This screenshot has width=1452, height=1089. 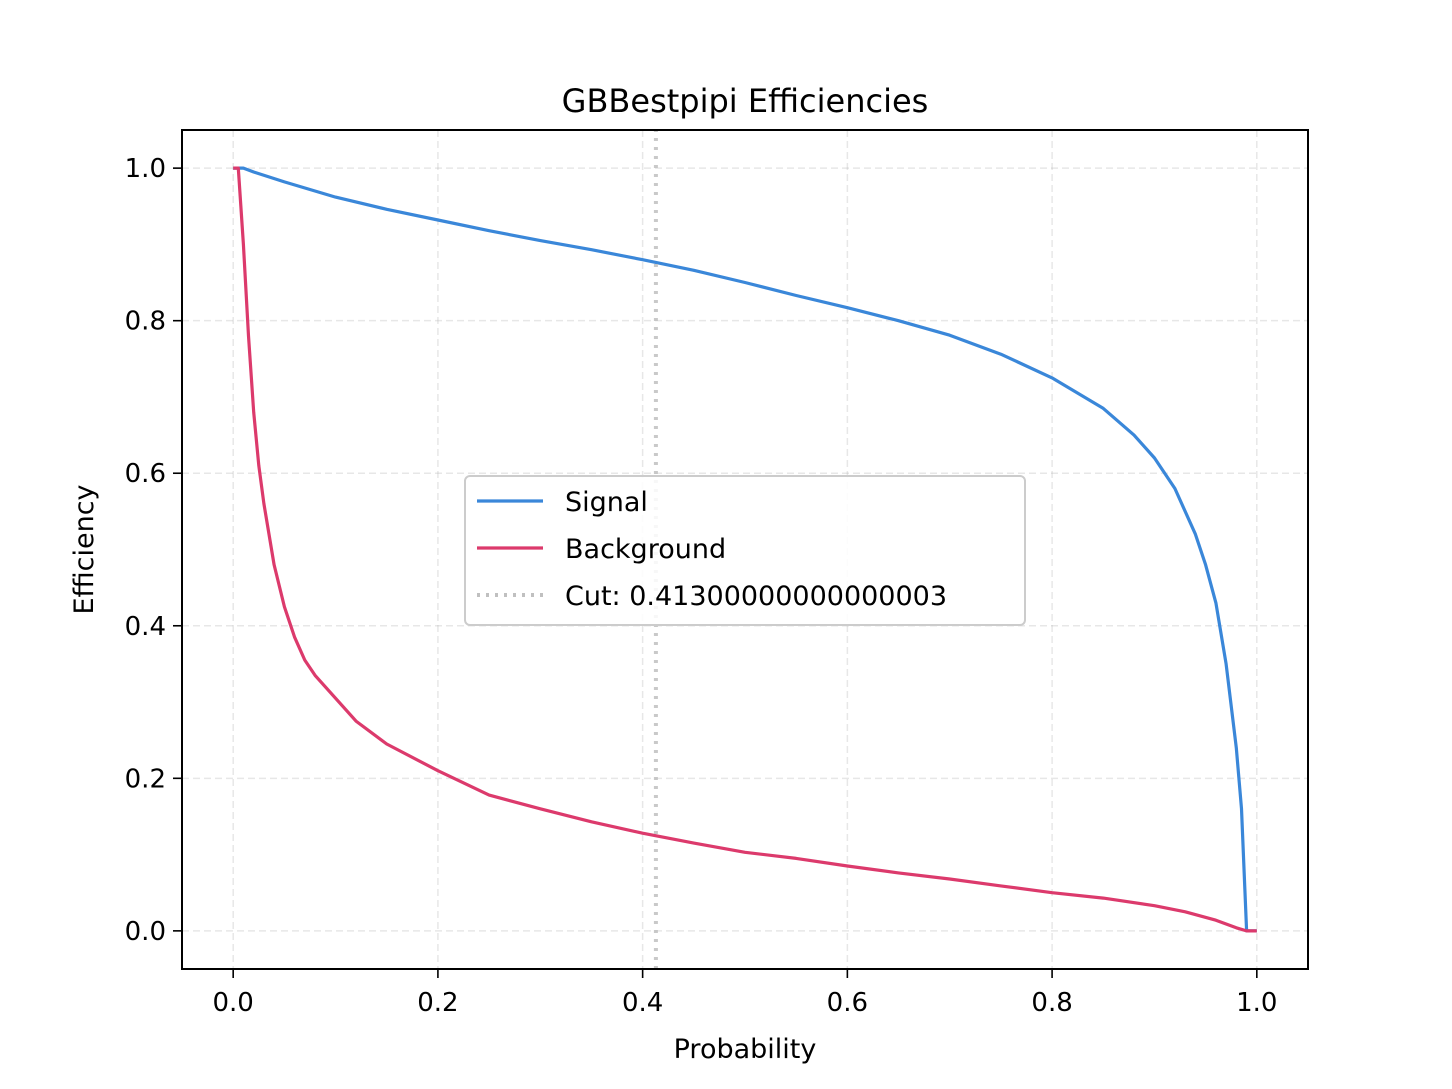 I want to click on x-tick-label: 0.8, so click(x=1051, y=1003).